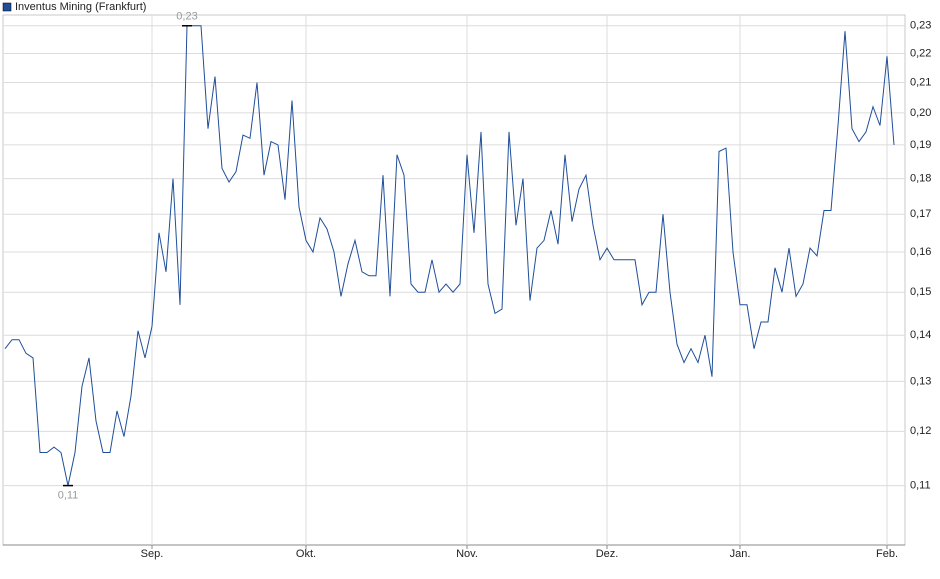  What do you see at coordinates (920, 335) in the screenshot?
I see `y-tick-label: 0,14` at bounding box center [920, 335].